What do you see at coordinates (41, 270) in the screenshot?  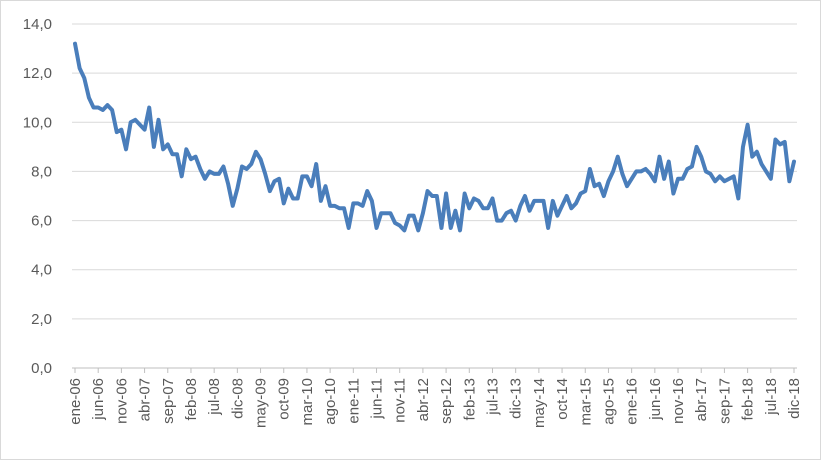 I see `y-tick-label: 4,0` at bounding box center [41, 270].